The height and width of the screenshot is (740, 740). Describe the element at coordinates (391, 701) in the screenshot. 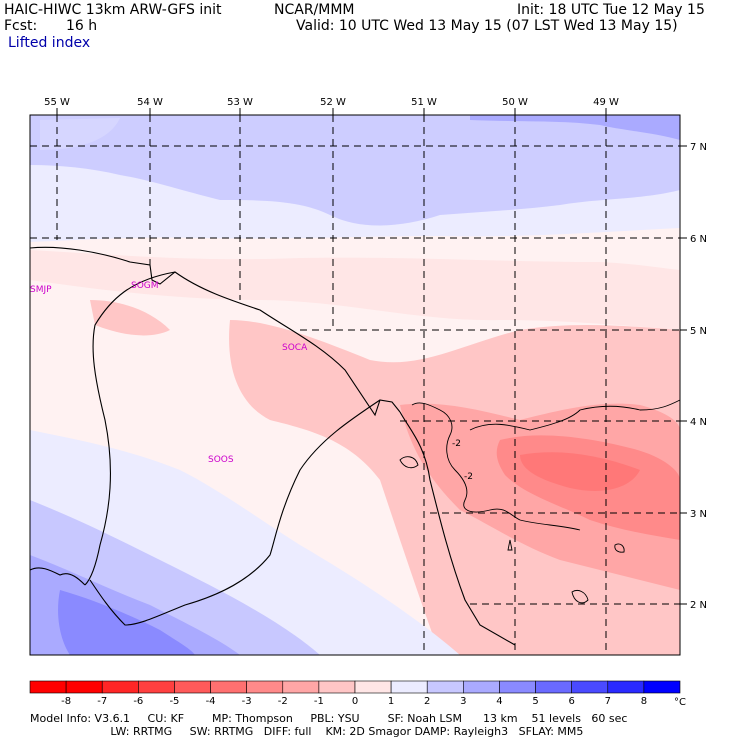

I see `colorbar-tick-label: 1` at that location.